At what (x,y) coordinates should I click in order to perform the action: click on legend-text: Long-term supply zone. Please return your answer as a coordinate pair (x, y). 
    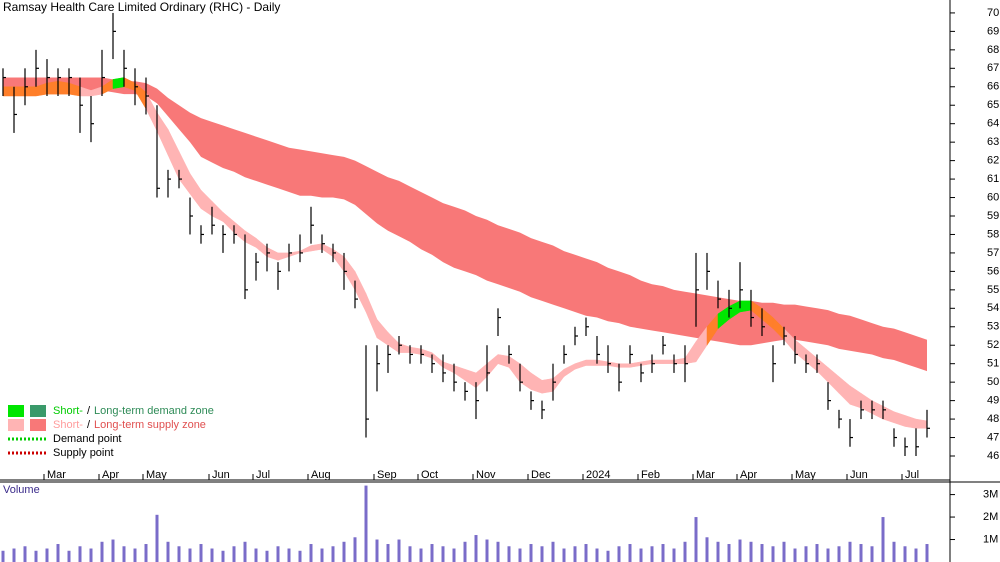
    Looking at the image, I should click on (150, 425).